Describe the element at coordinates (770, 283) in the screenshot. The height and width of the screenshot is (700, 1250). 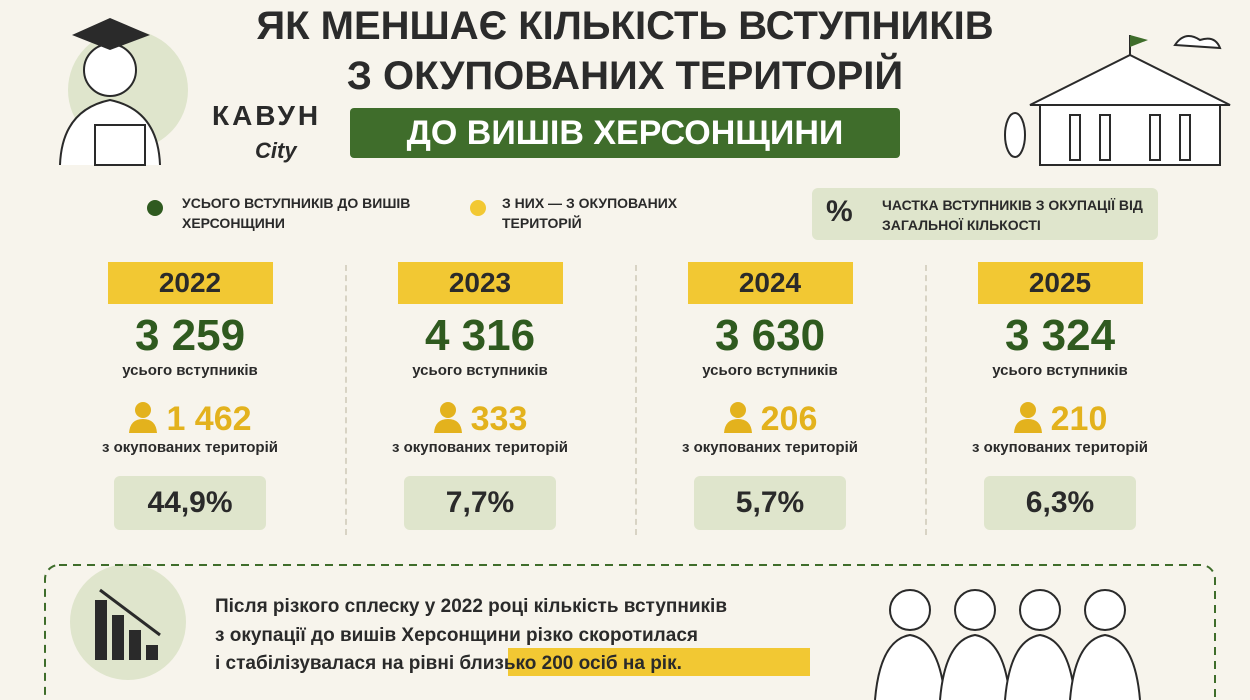
I see `year: 2024` at that location.